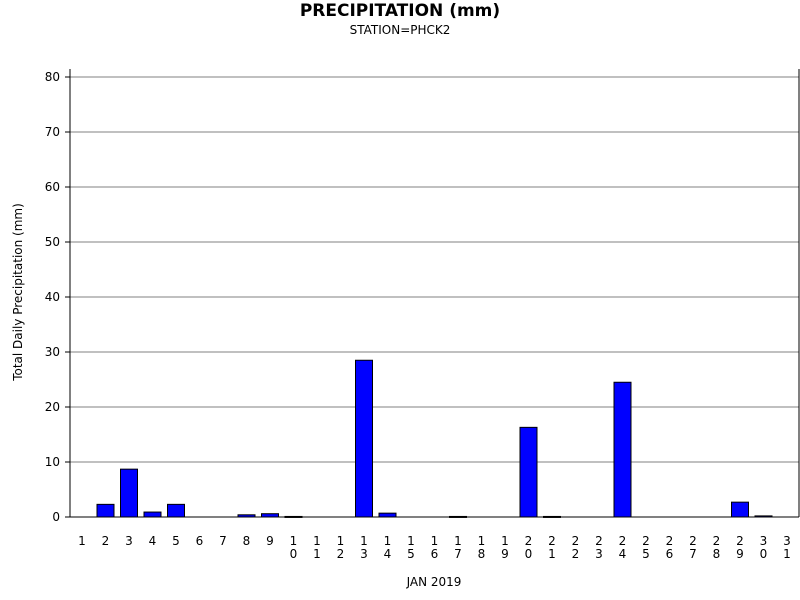  What do you see at coordinates (18, 292) in the screenshot?
I see `y-axis-label: Total Daily Precipitation (mm)` at bounding box center [18, 292].